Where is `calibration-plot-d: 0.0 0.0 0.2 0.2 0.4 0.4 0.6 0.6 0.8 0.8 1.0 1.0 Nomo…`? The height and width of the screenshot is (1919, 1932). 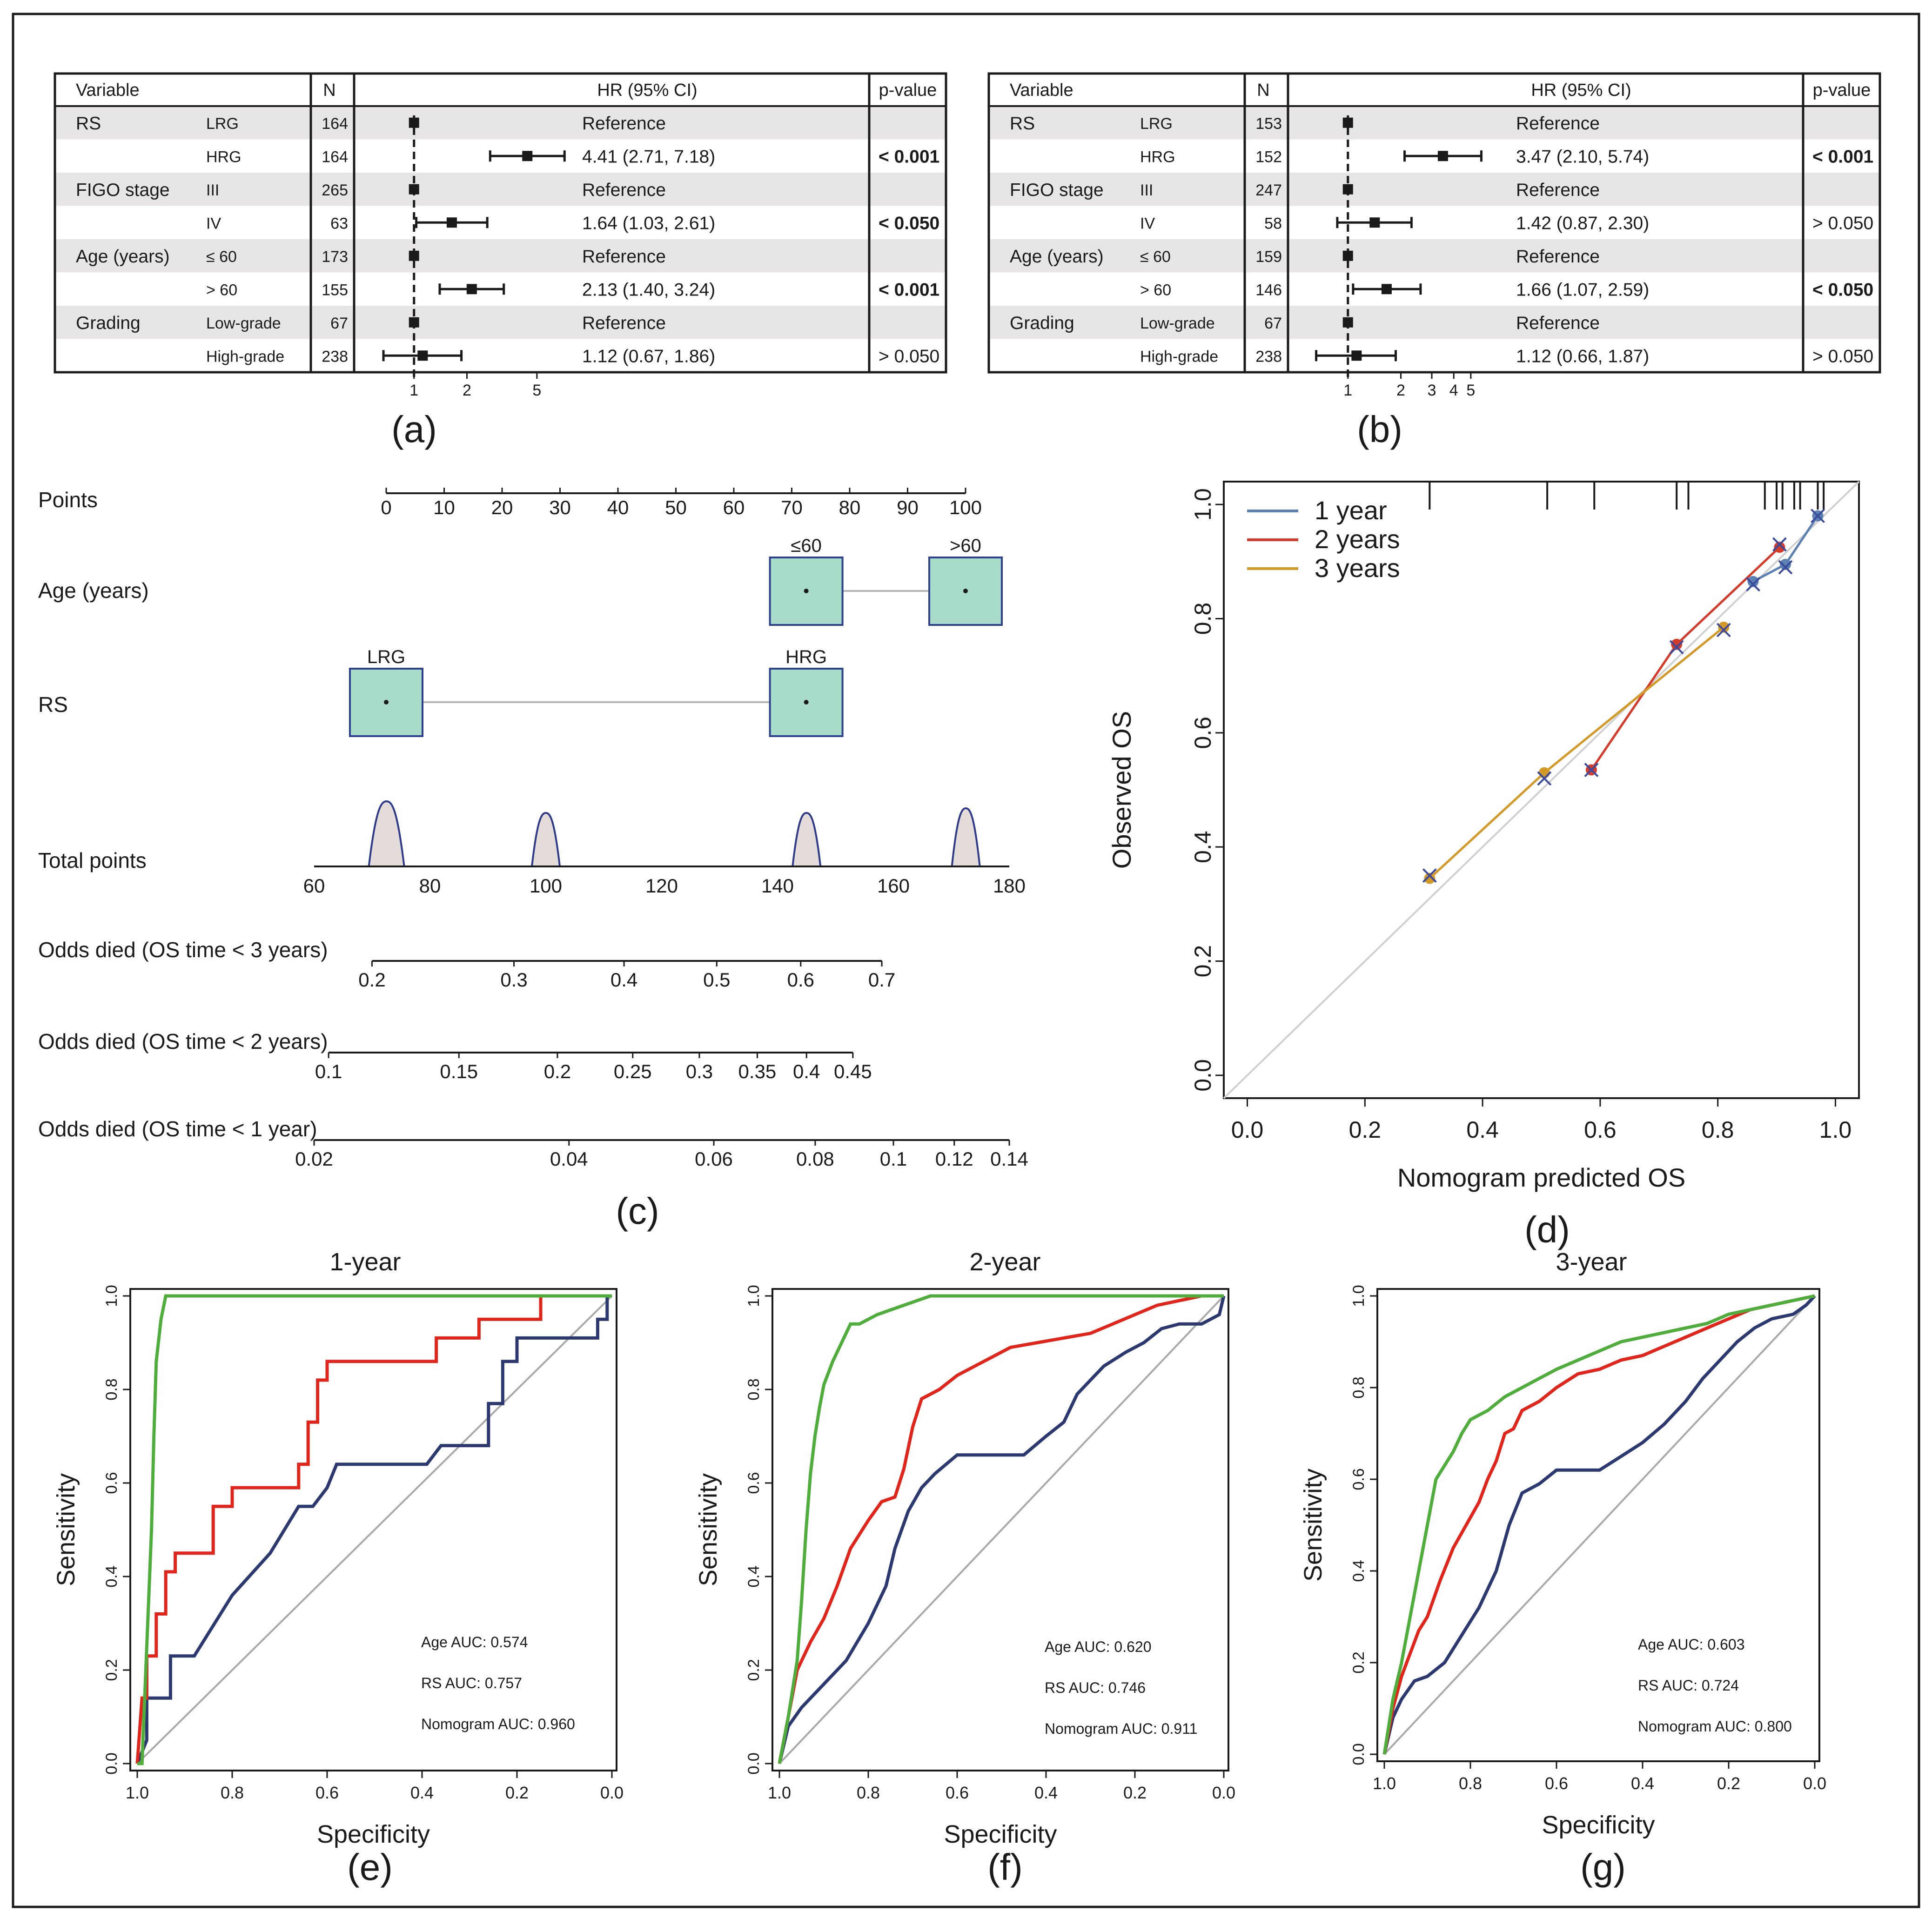 calibration-plot-d: 0.0 0.0 0.2 0.2 0.4 0.4 0.6 0.6 0.8 0.8 1.0 1.0 Nomo… is located at coordinates (1483, 836).